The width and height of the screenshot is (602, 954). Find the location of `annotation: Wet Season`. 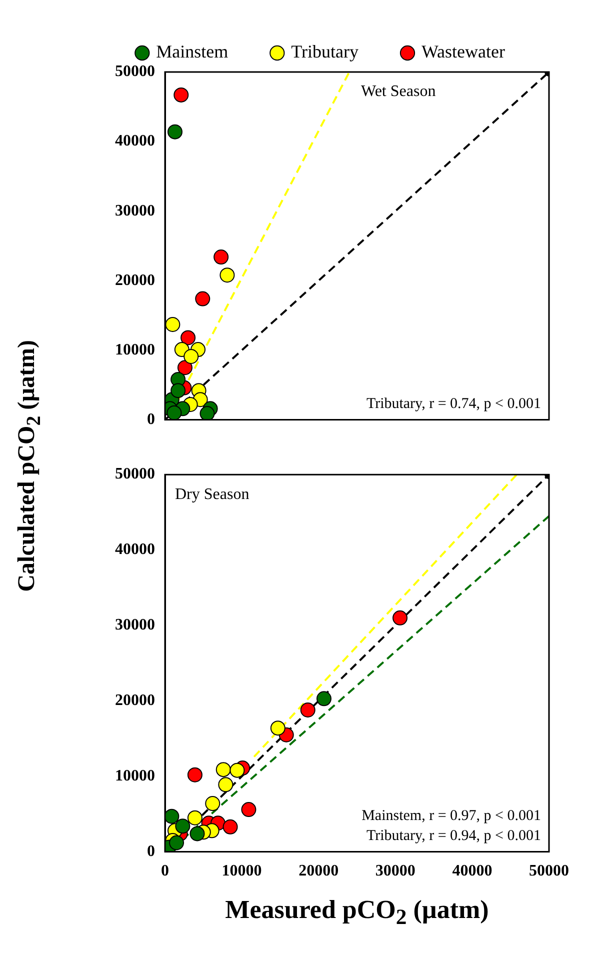

annotation: Wet Season is located at coordinates (398, 91).